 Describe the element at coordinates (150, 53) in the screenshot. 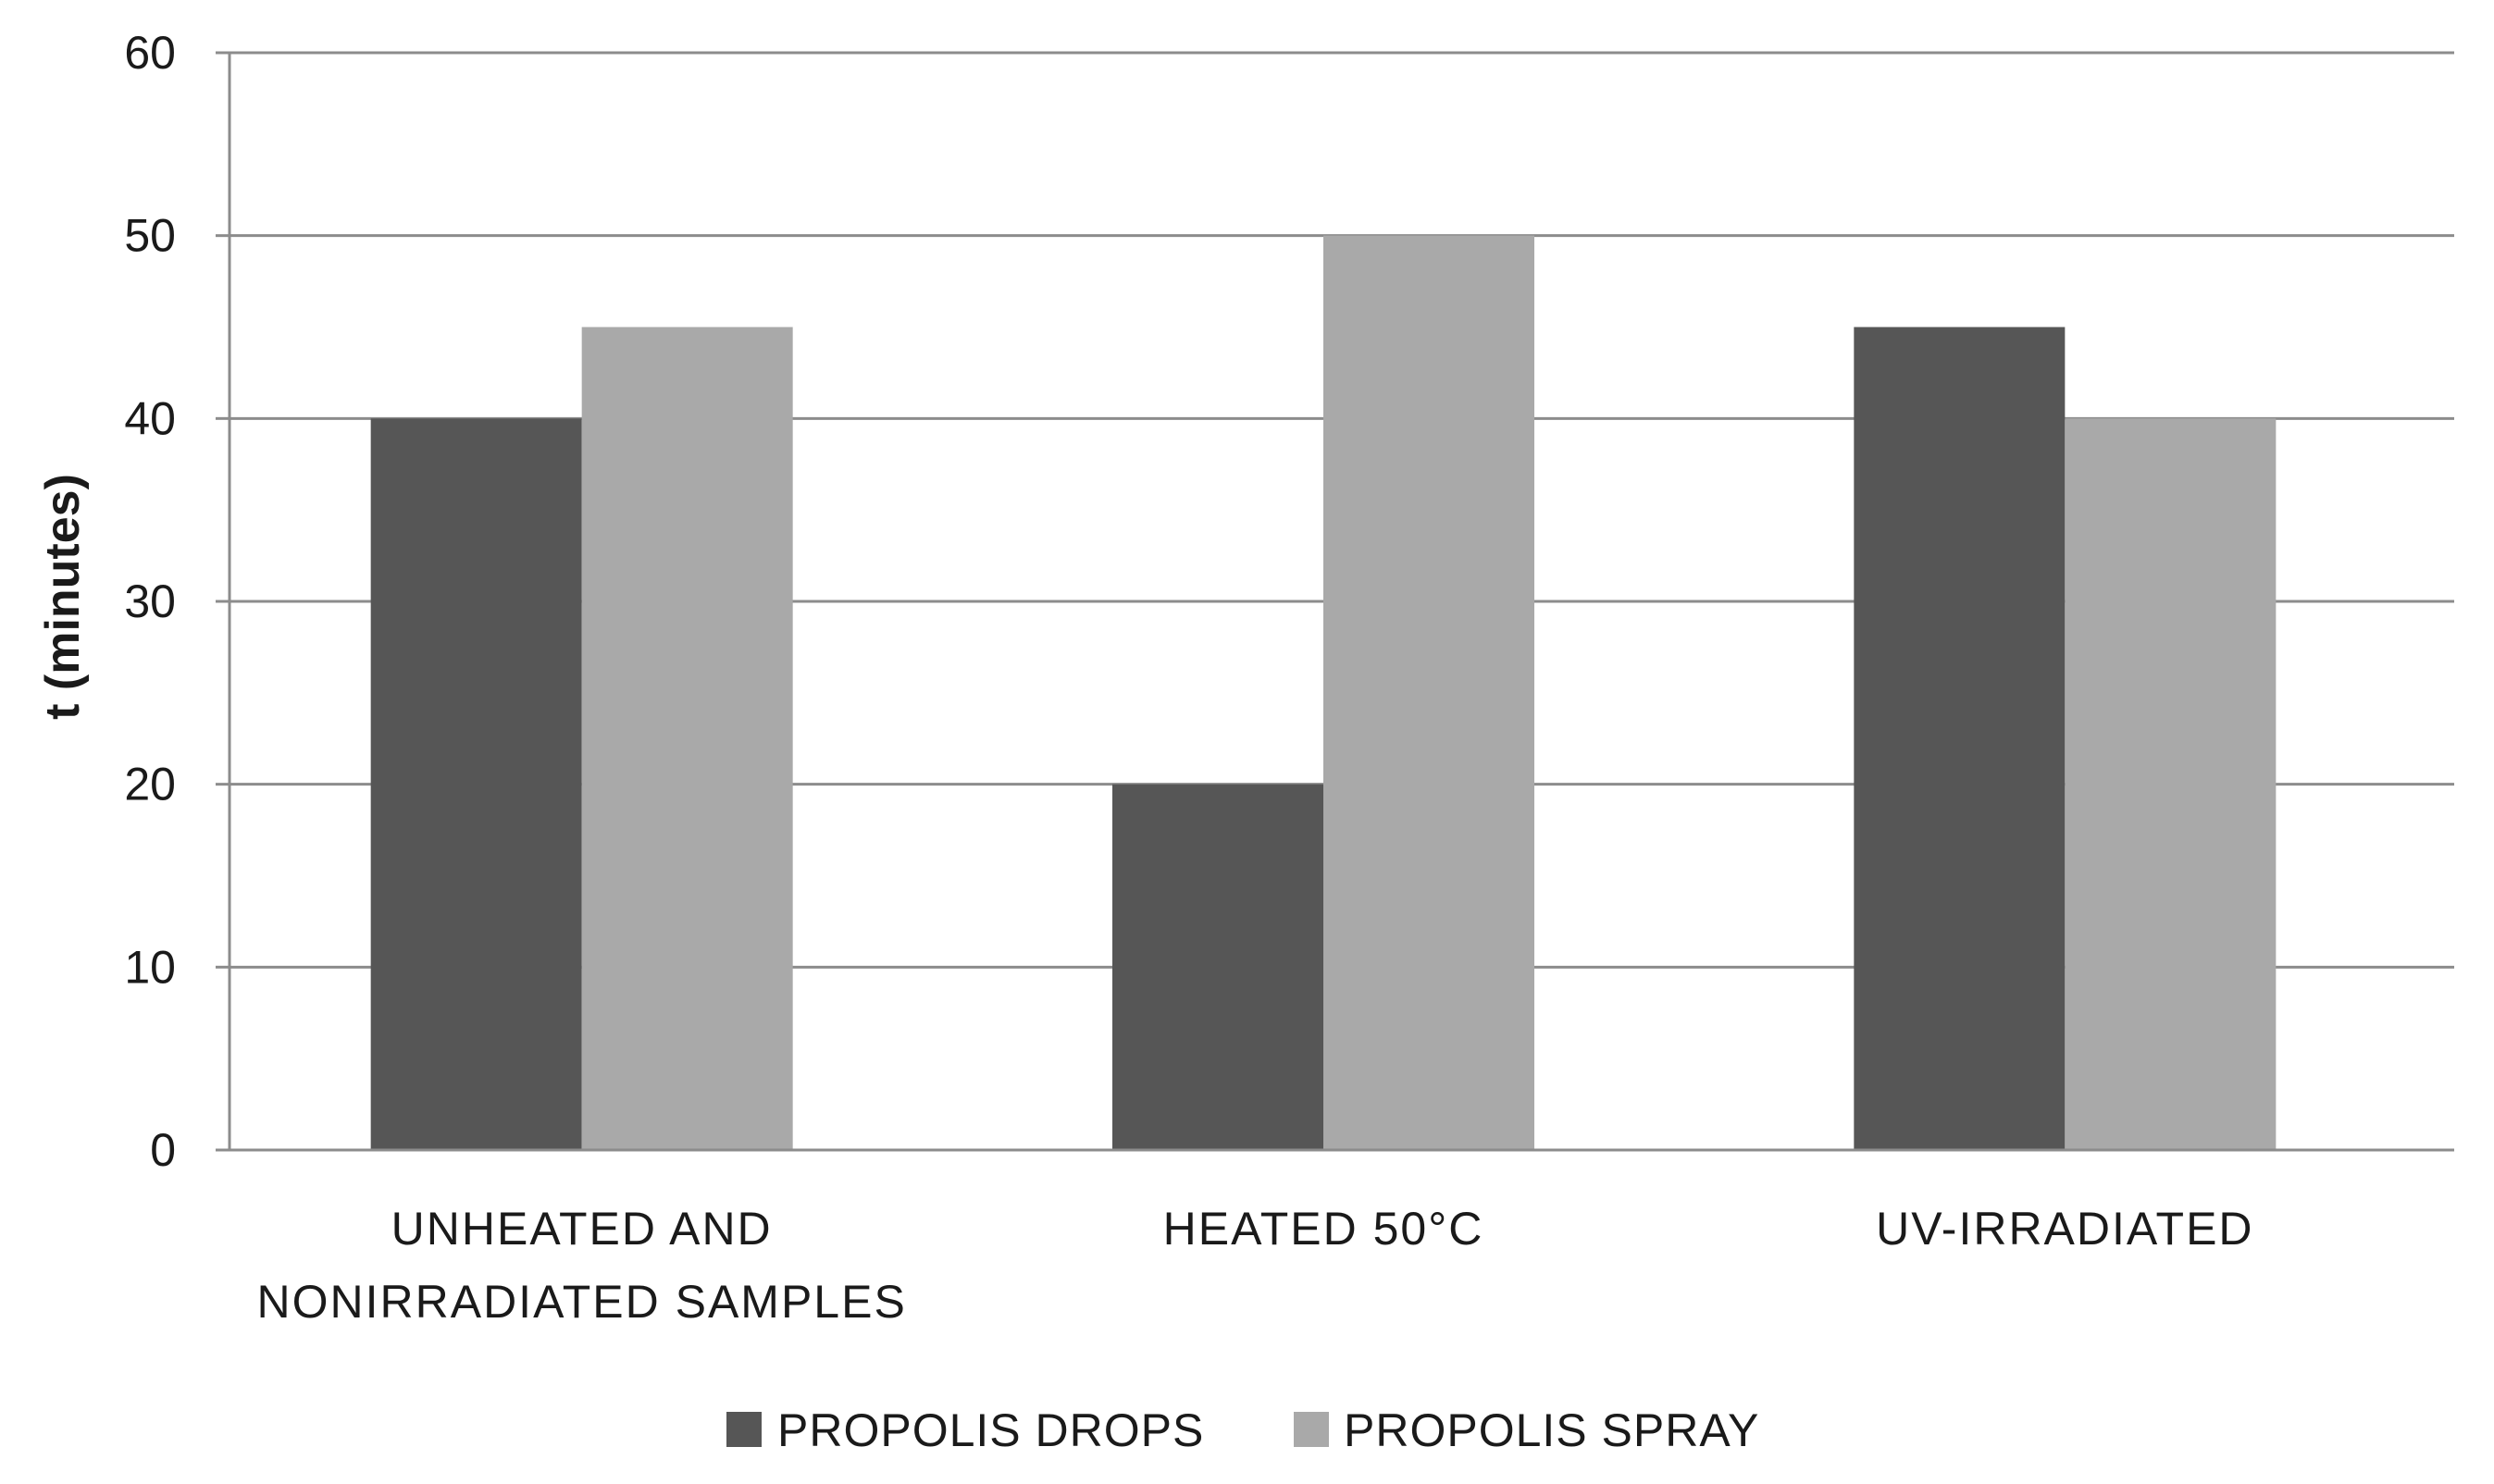

I see `y-tick-label: 60` at that location.